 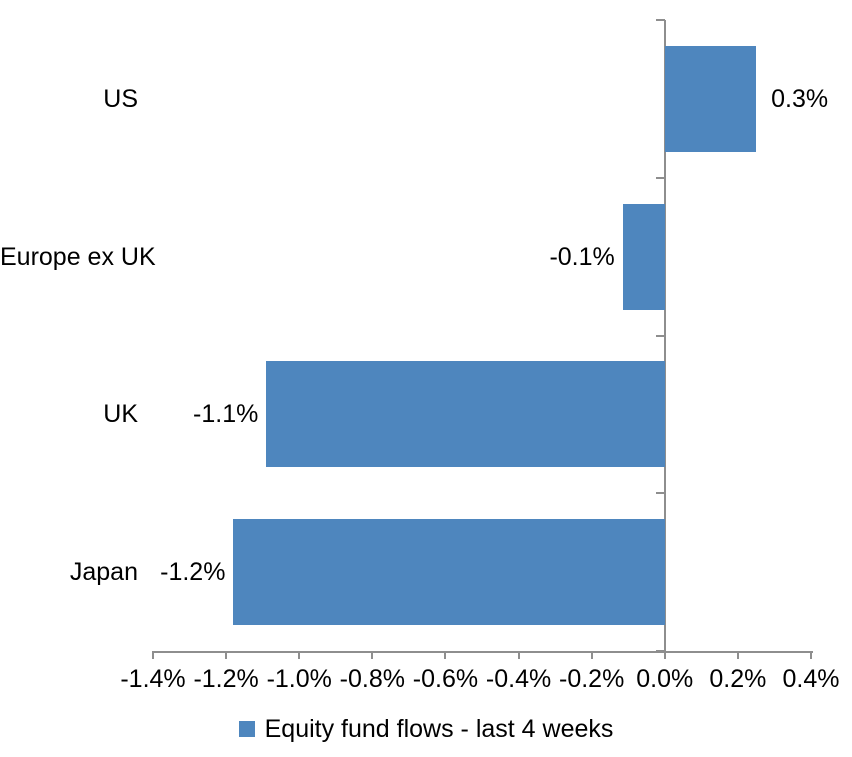 What do you see at coordinates (449, 572) in the screenshot?
I see `bar-japan` at bounding box center [449, 572].